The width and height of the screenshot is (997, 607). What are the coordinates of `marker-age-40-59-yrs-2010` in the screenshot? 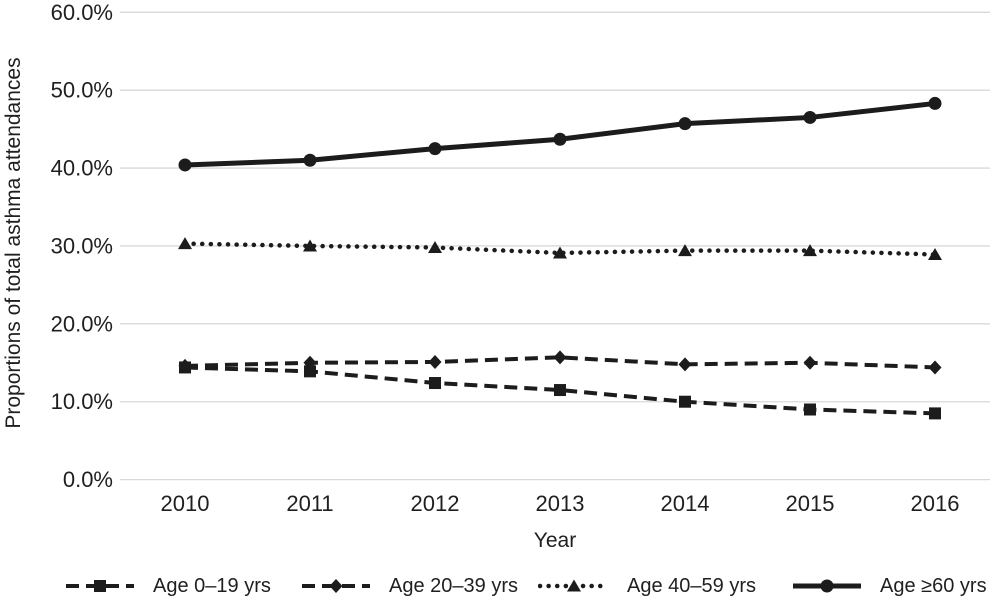 It's located at (185, 243).